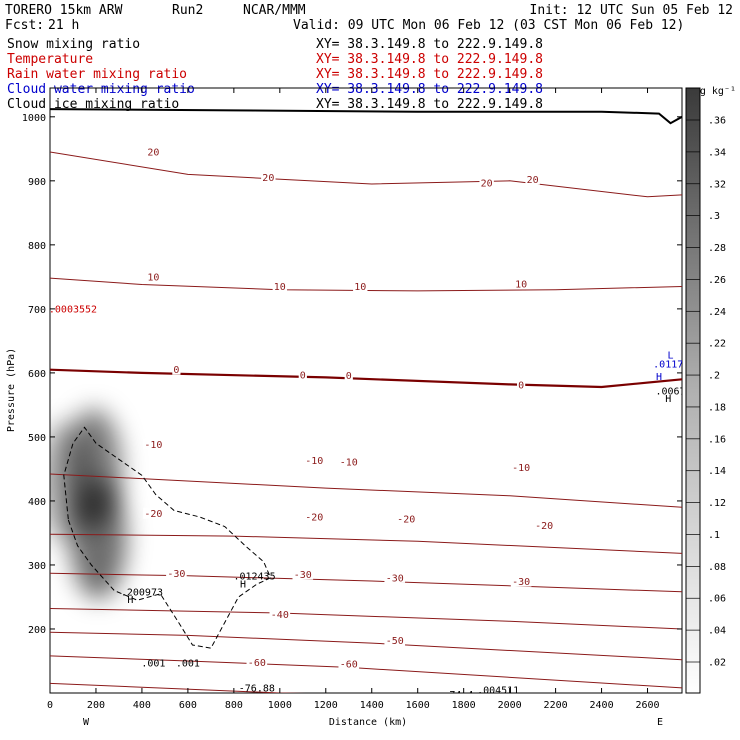 The image size is (740, 740). Describe the element at coordinates (257, 688) in the screenshot. I see `contour-label: -76.88` at that location.